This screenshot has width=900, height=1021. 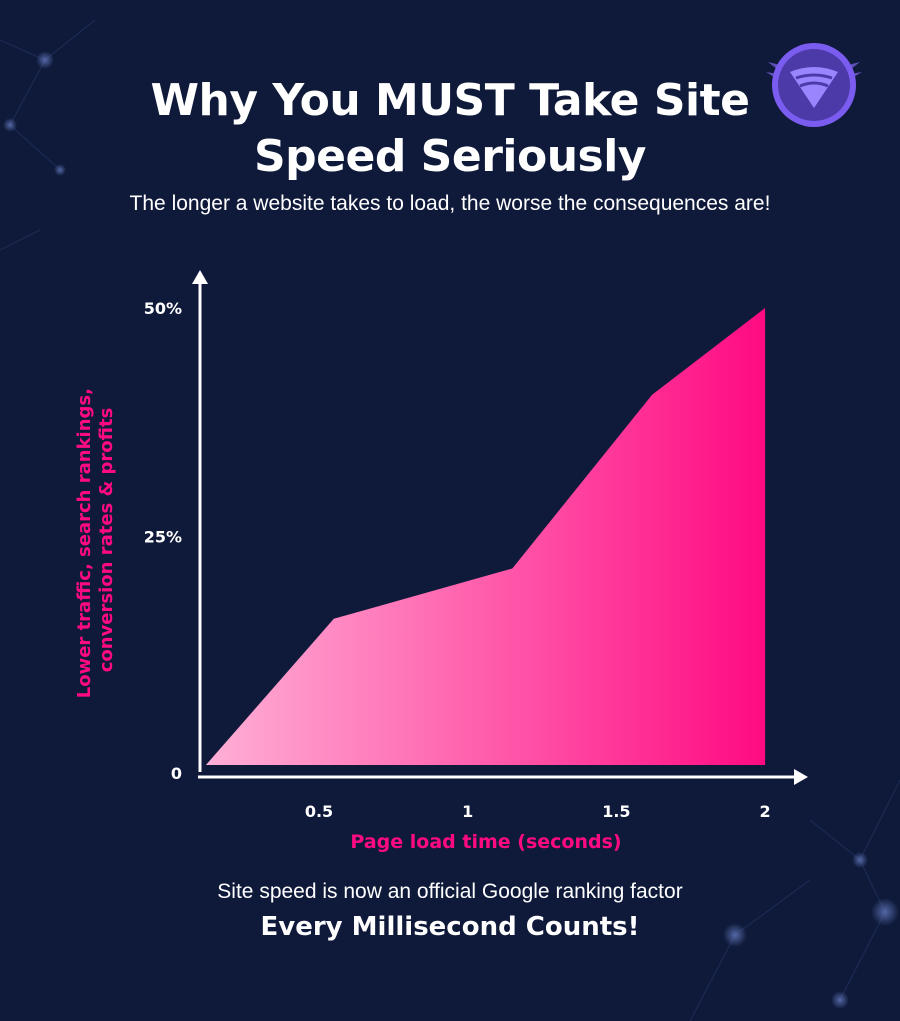 I want to click on x-axis-label: Page load time (seconds), so click(x=485, y=842).